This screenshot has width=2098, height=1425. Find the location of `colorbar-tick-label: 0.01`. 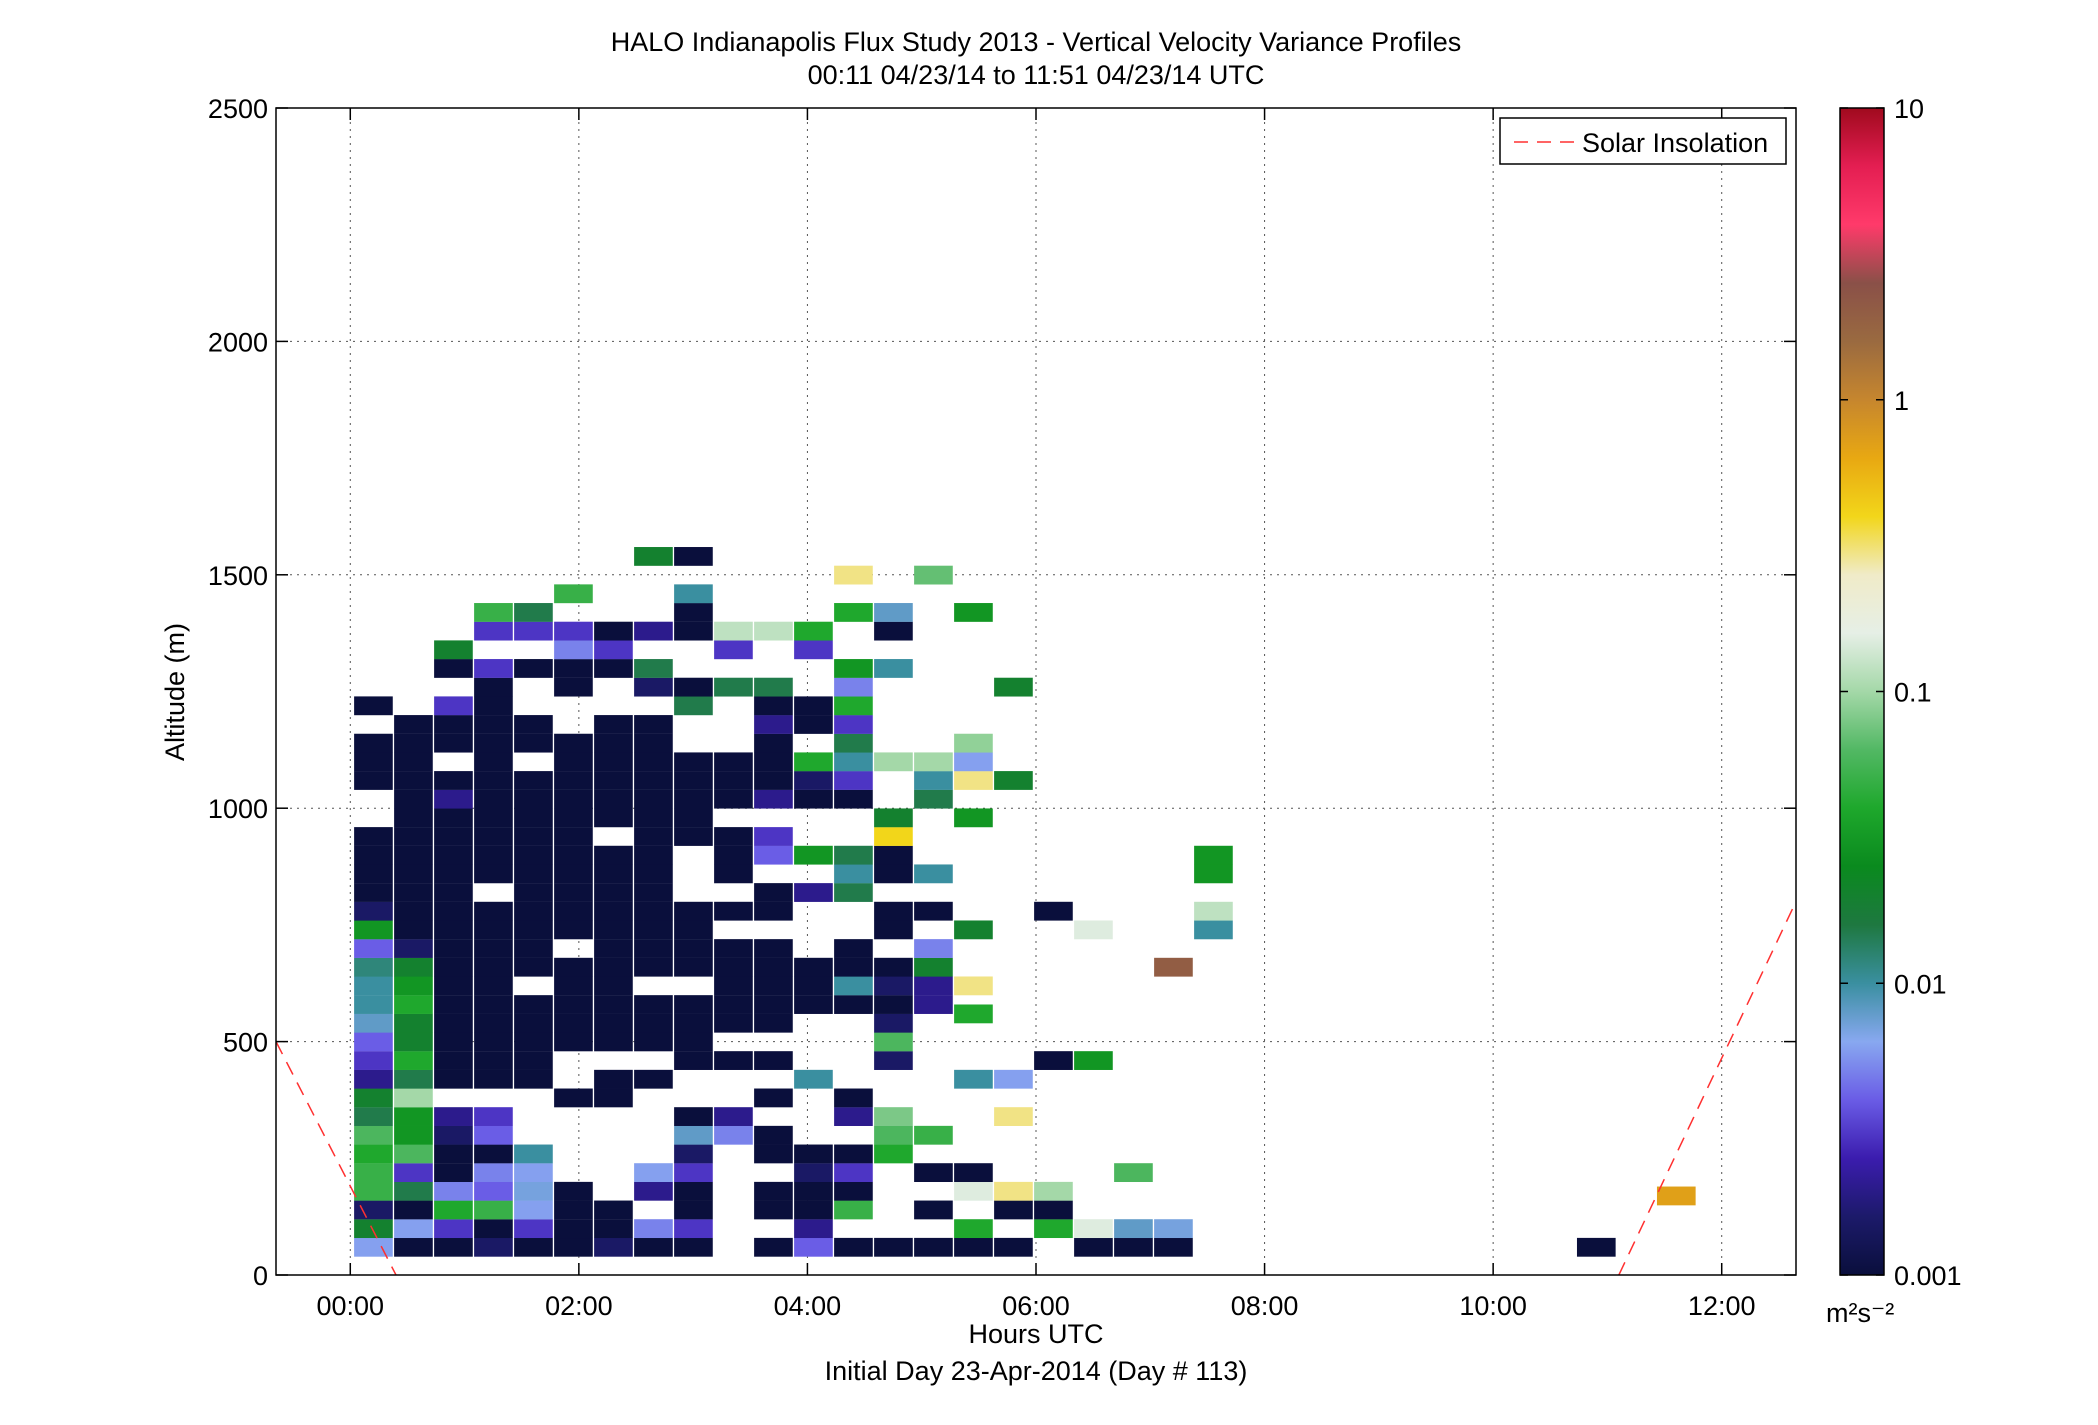

colorbar-tick-label: 0.01 is located at coordinates (1920, 984).